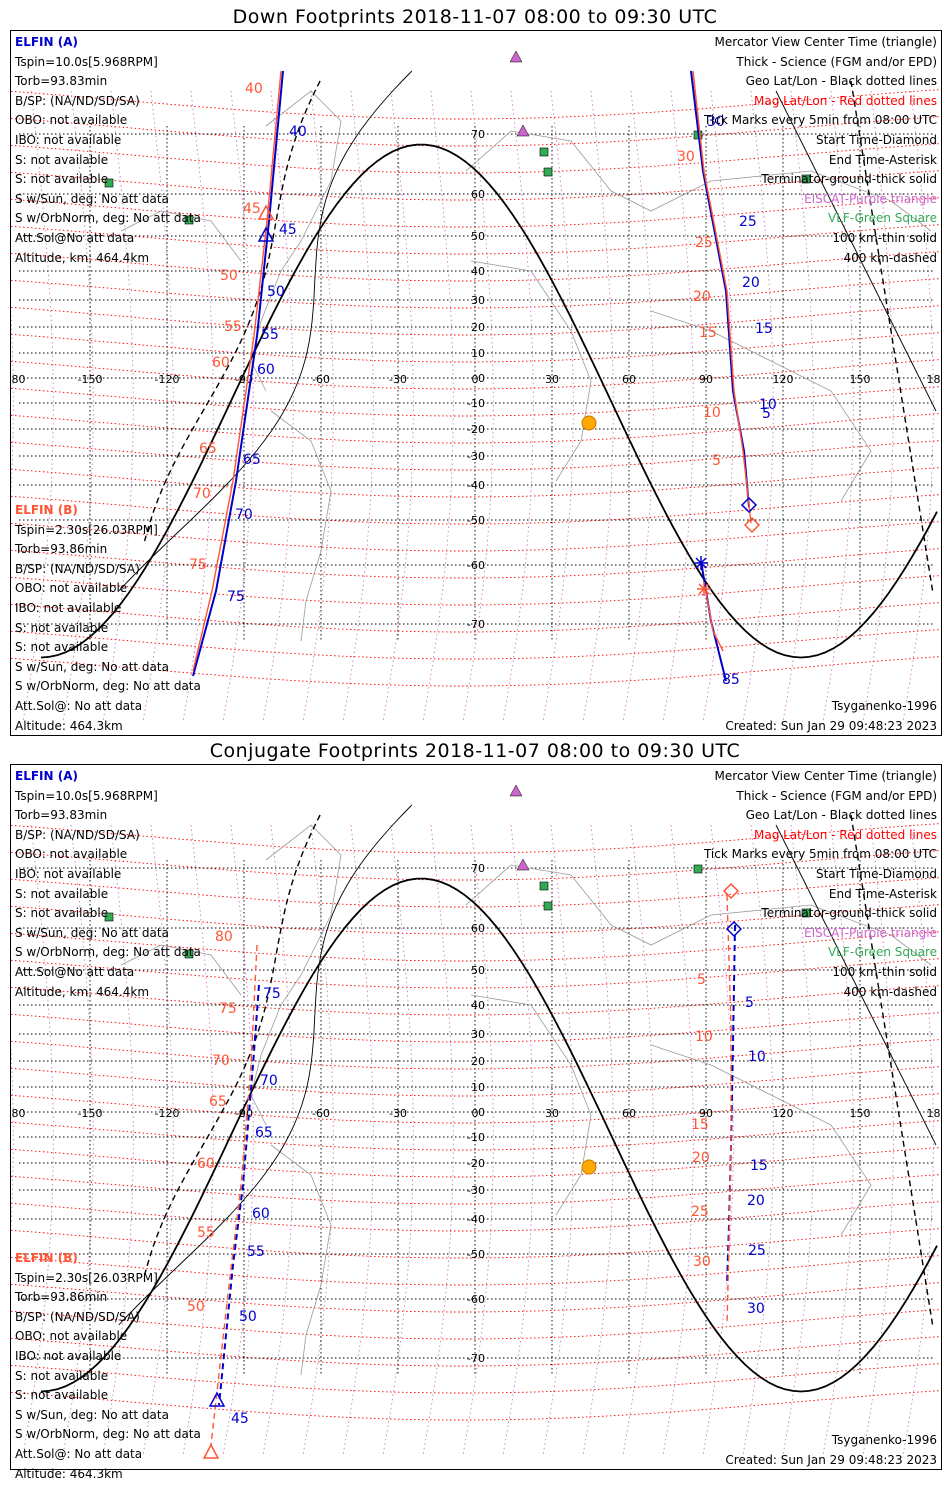  I want to click on coastline, so click(531, 371).